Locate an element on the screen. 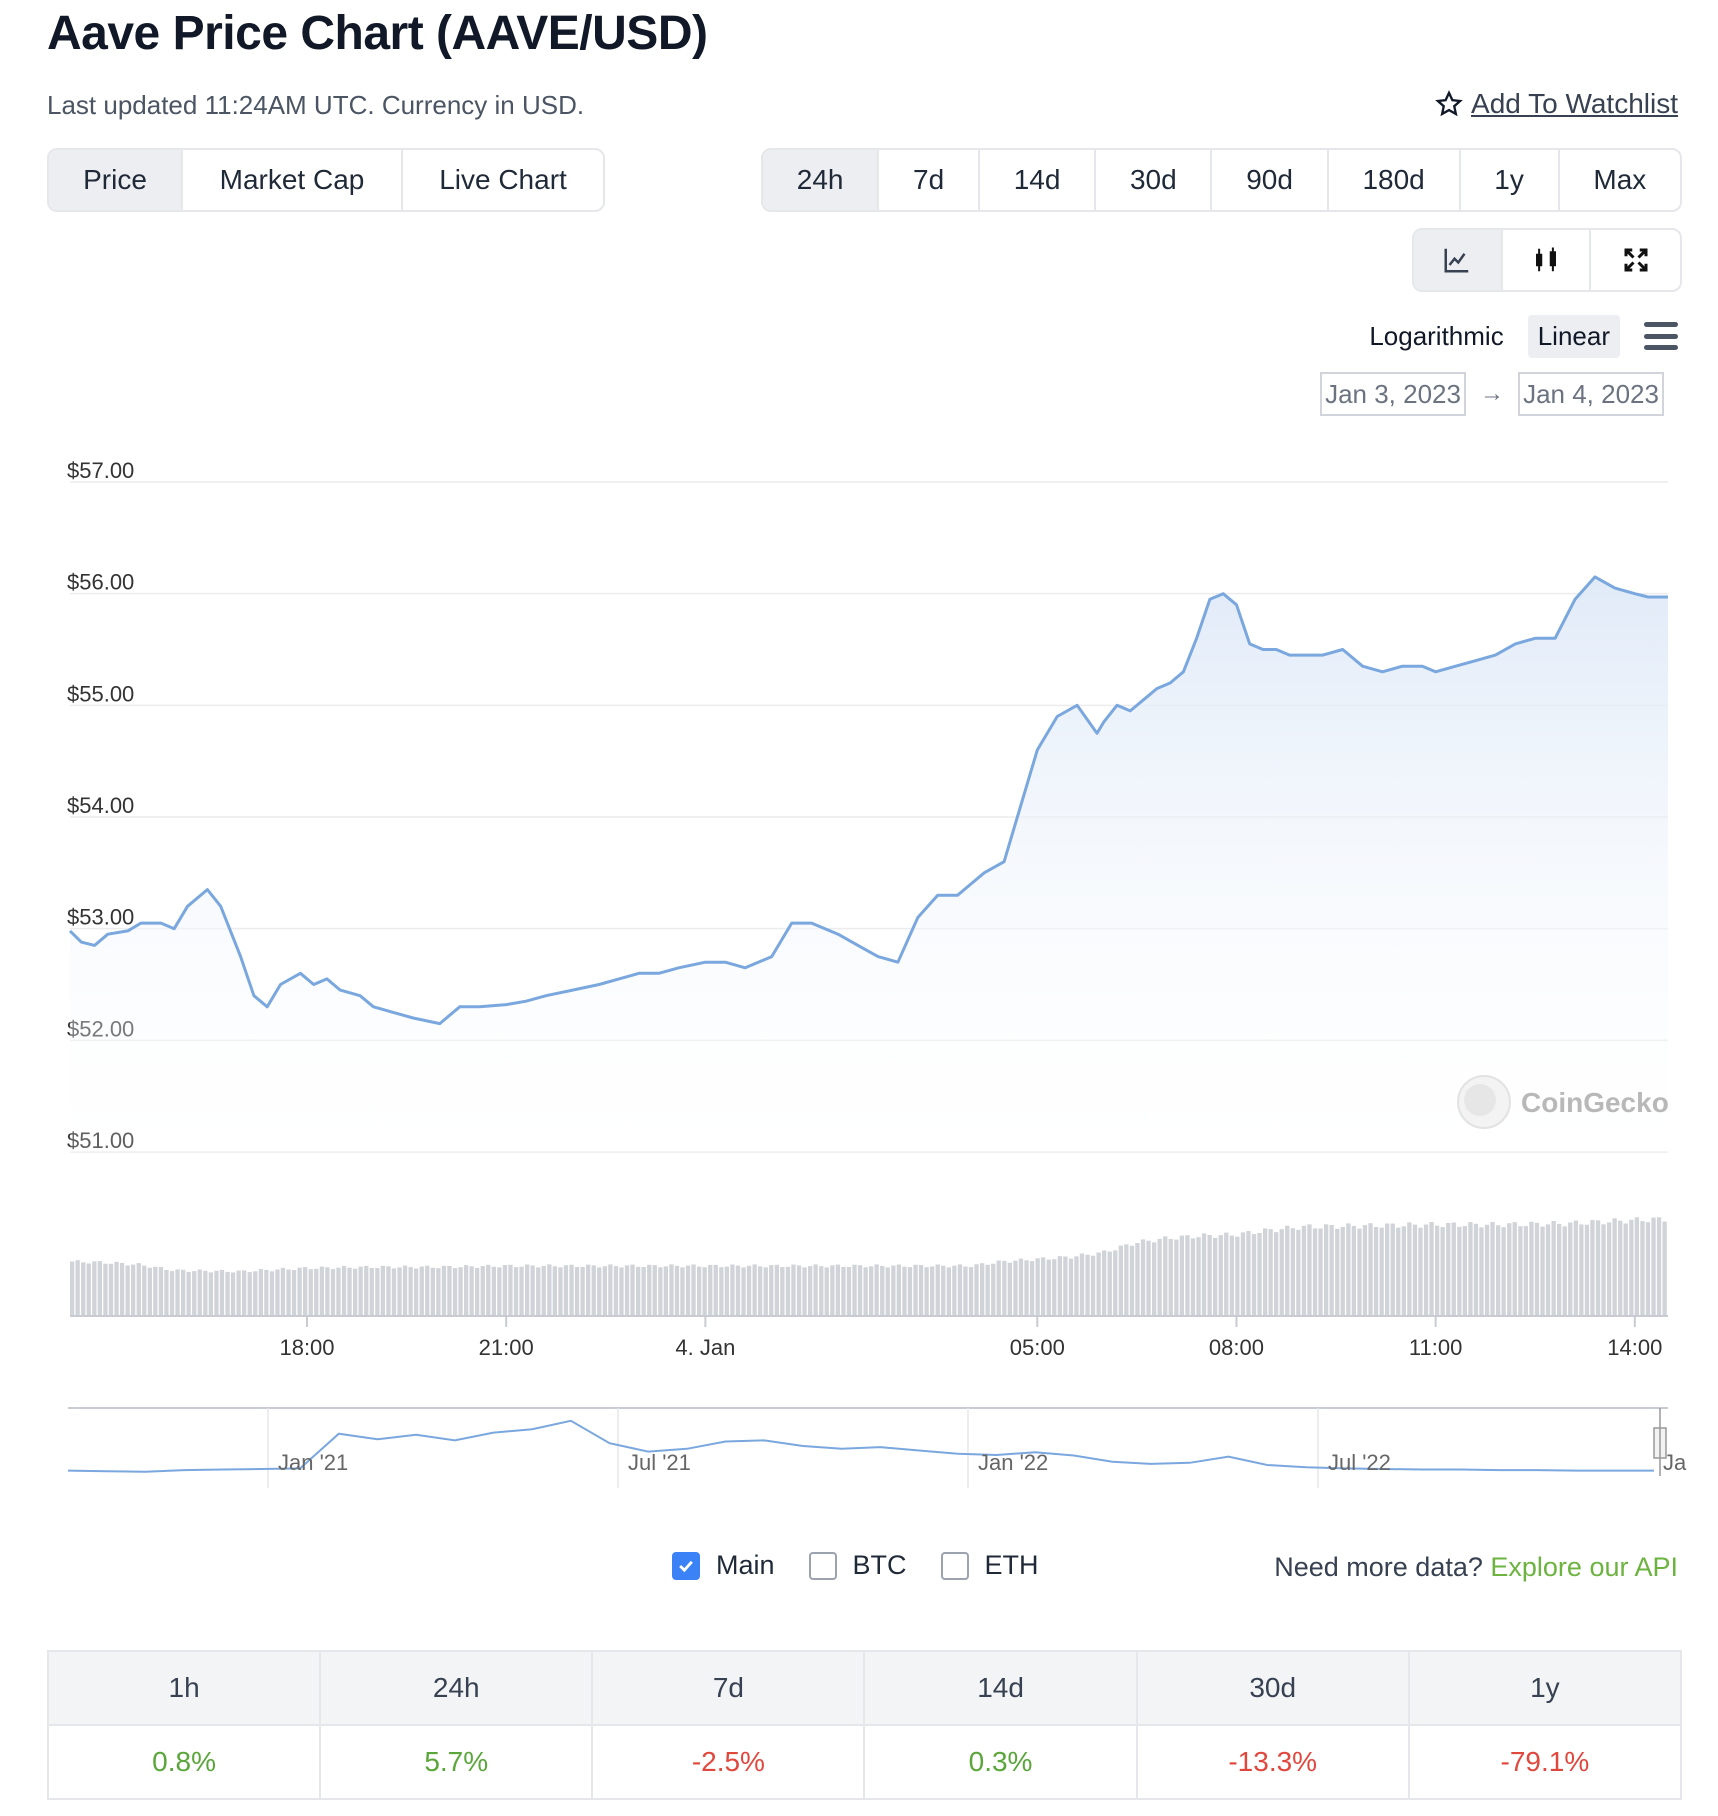  range-1y: 1y is located at coordinates (1510, 180).